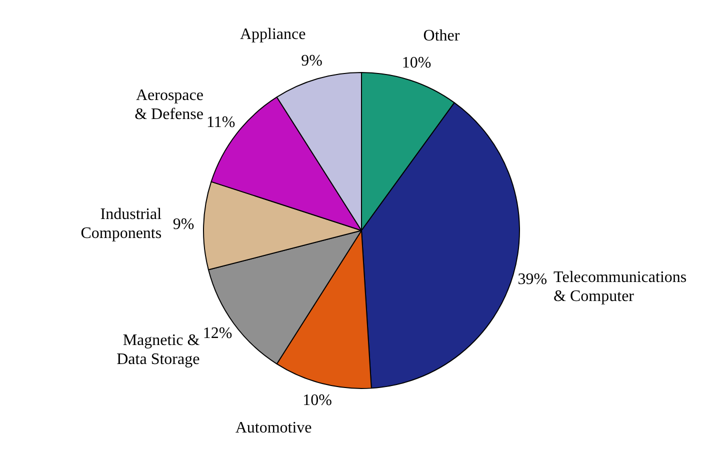 This screenshot has height=461, width=723. I want to click on slice-label: Aerospace & Defense, so click(169, 105).